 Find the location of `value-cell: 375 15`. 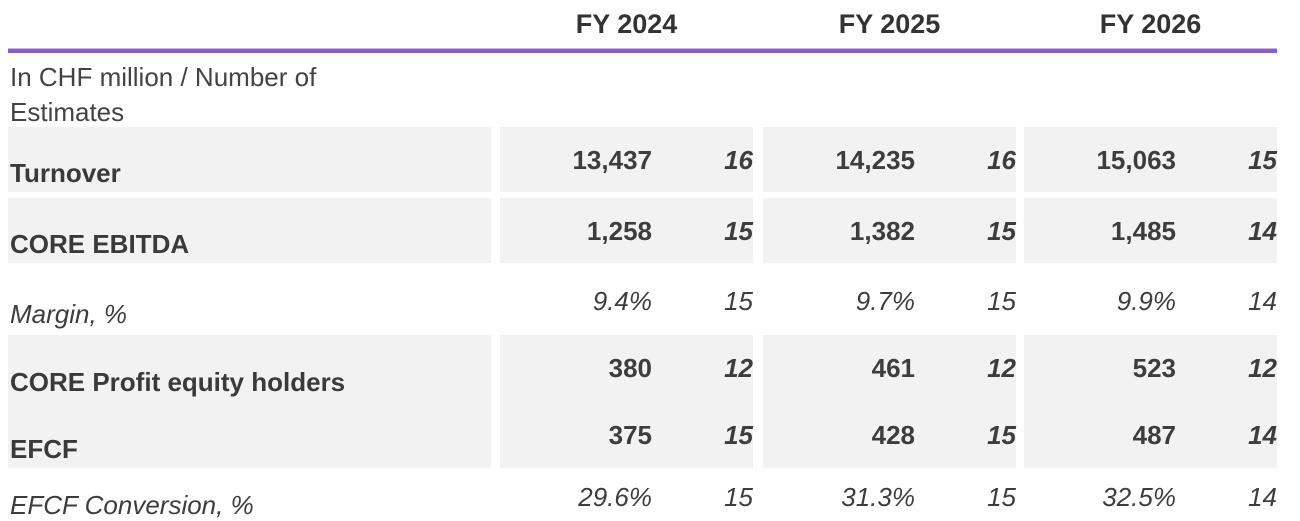

value-cell: 375 15 is located at coordinates (626, 434).